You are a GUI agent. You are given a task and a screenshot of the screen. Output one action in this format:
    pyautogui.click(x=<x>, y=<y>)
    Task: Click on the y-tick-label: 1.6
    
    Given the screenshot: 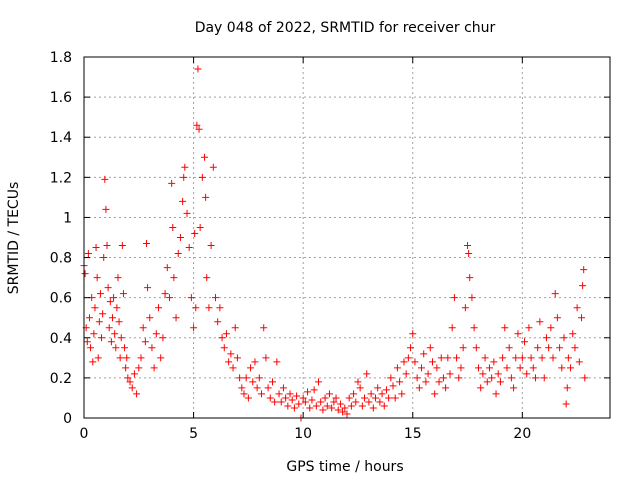 What is the action you would take?
    pyautogui.click(x=61, y=98)
    